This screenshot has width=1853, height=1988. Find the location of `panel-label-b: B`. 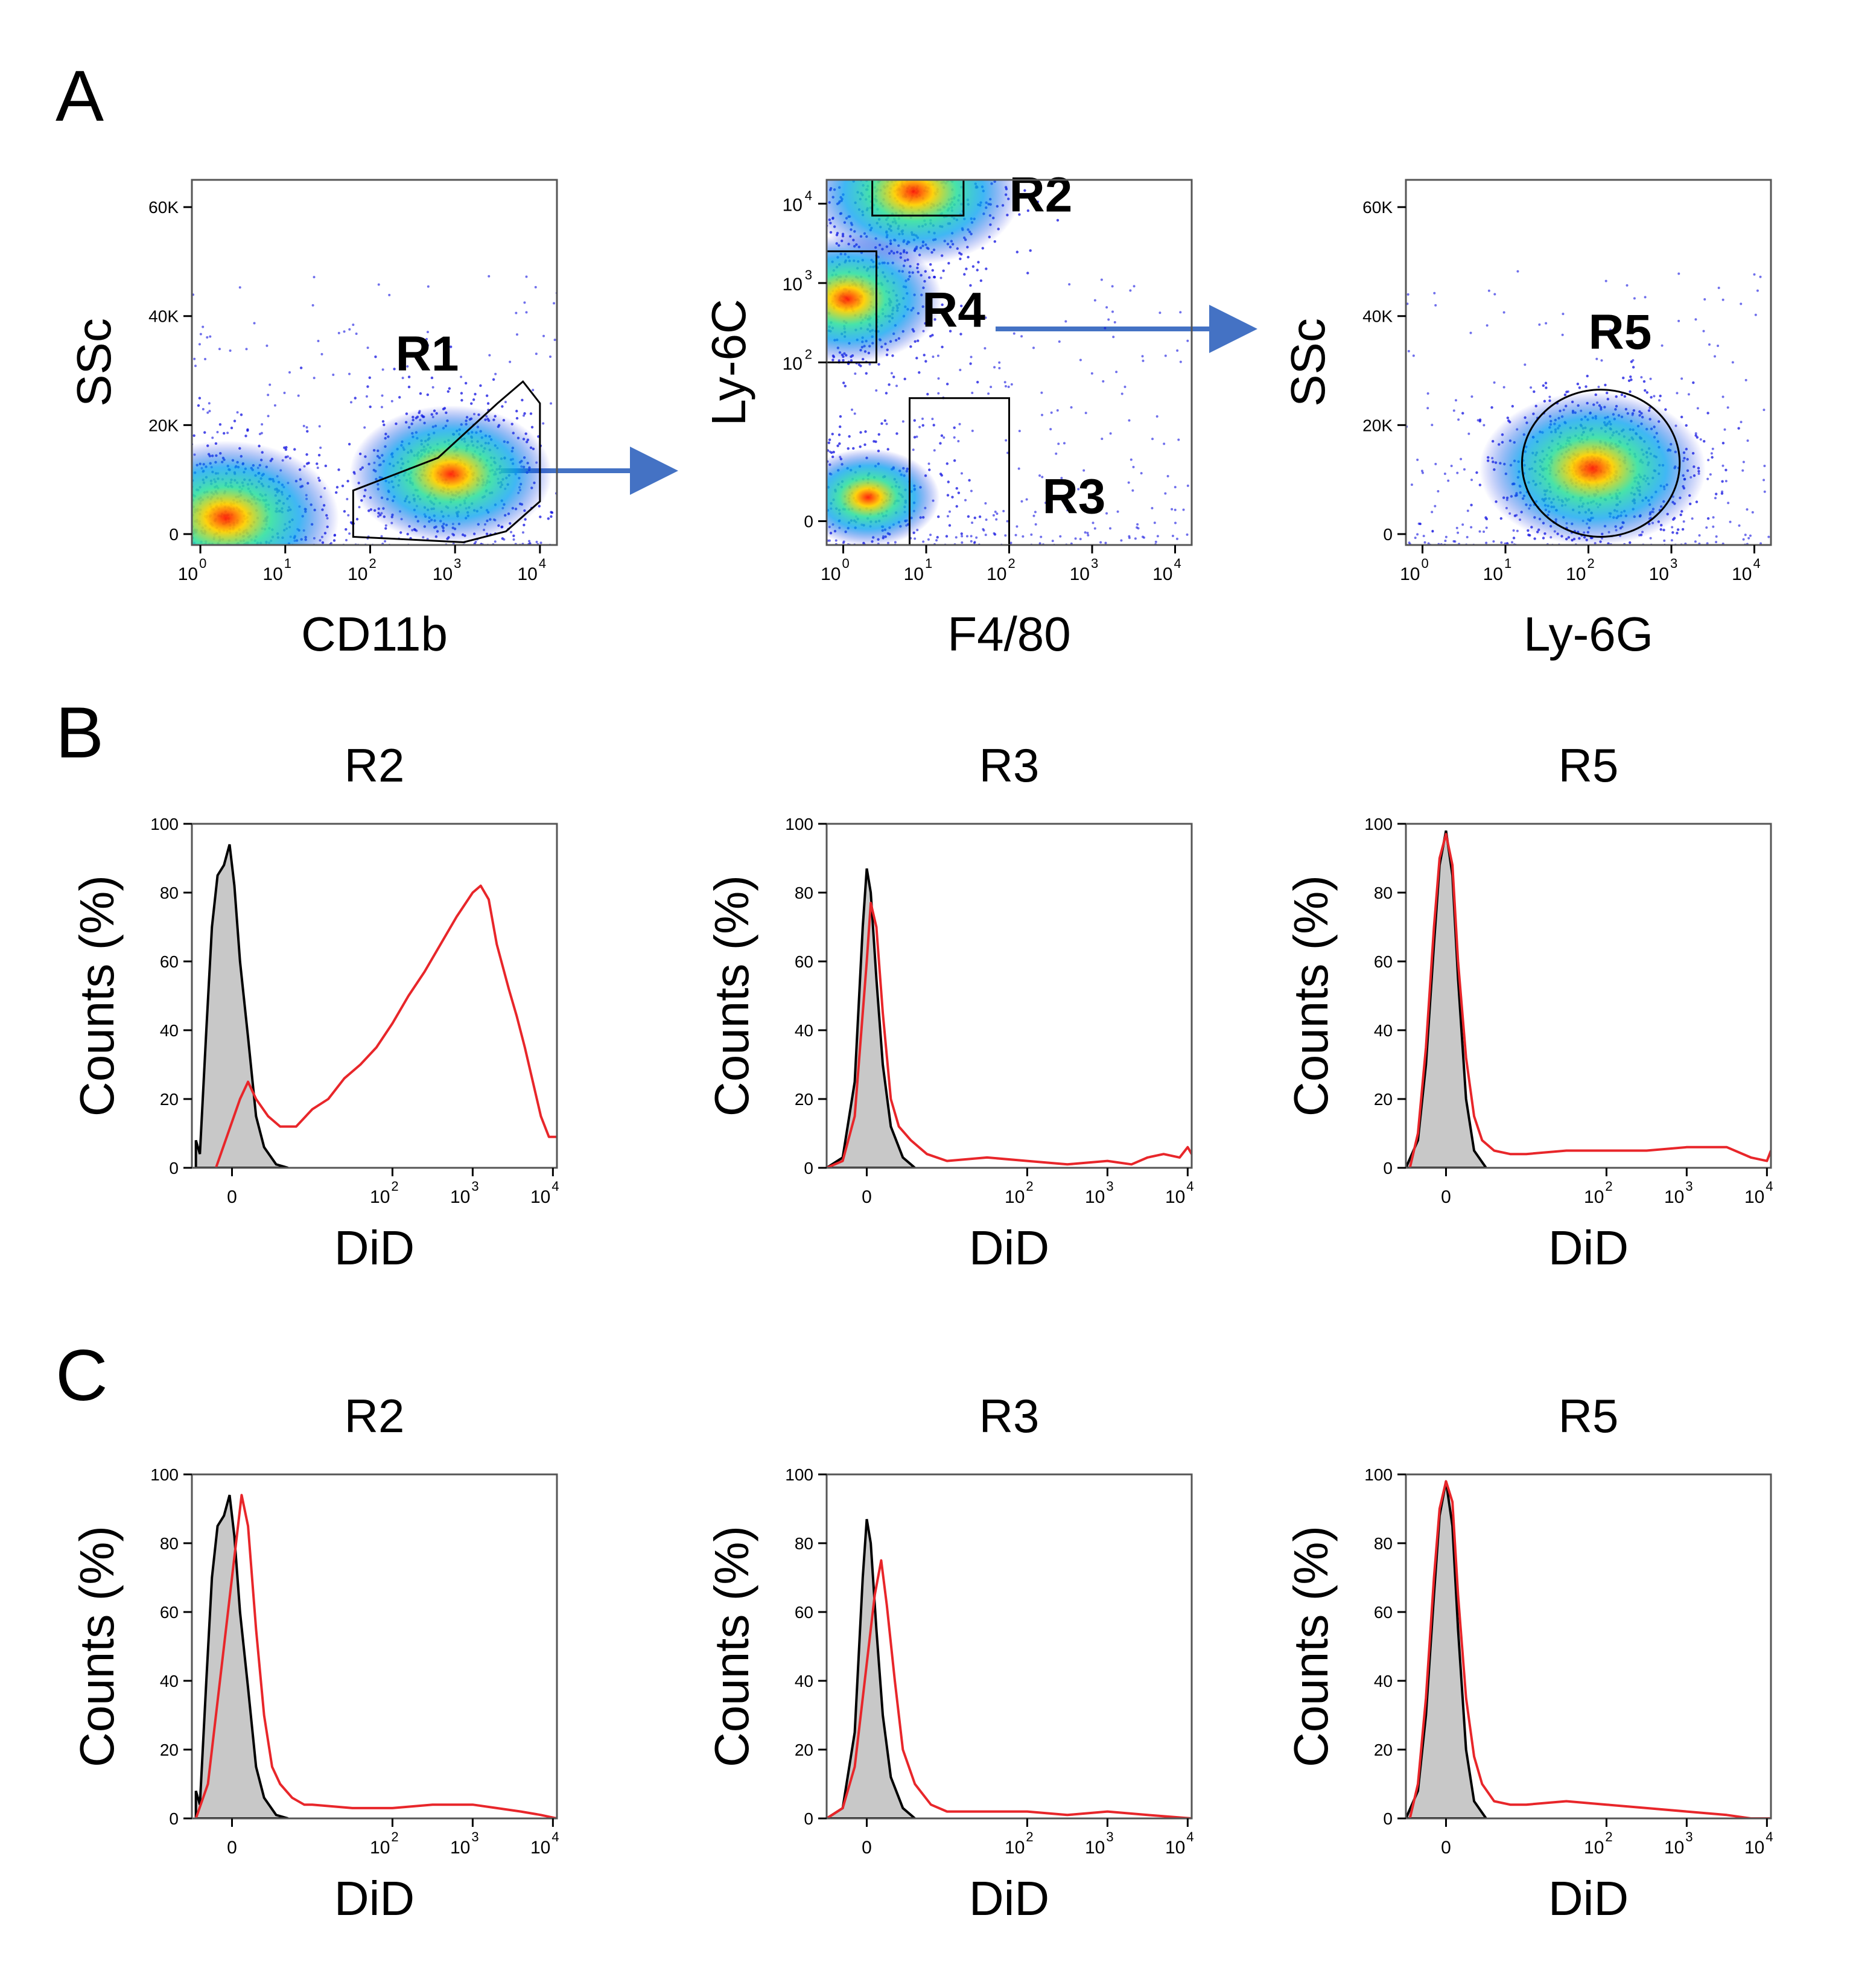

panel-label-b: B is located at coordinates (80, 732).